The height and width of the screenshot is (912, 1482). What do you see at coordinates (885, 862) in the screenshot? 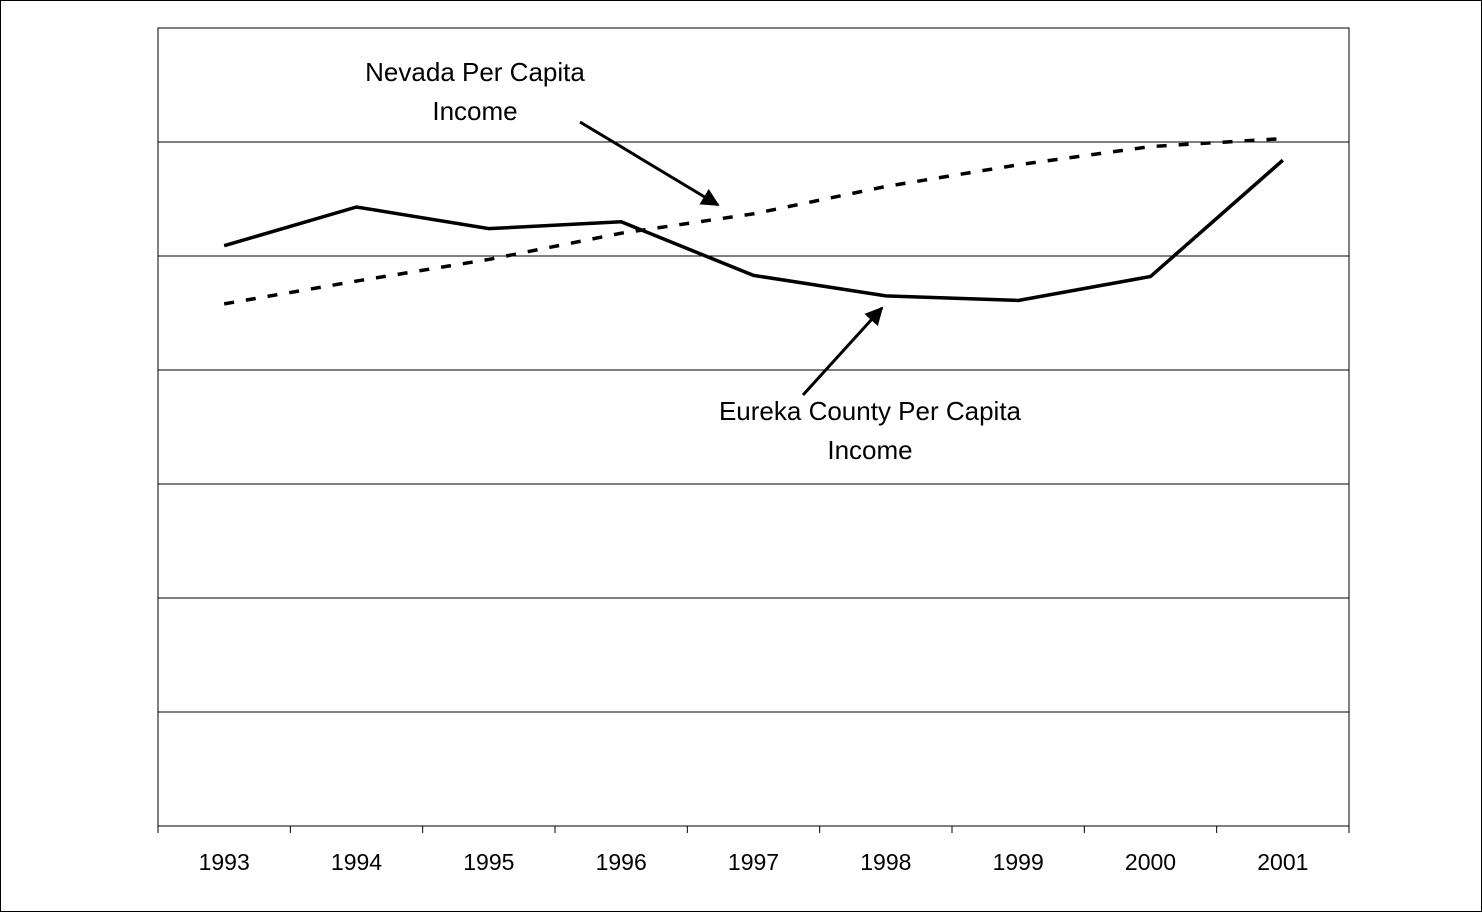
I see `x-tick-label: 1998` at bounding box center [885, 862].